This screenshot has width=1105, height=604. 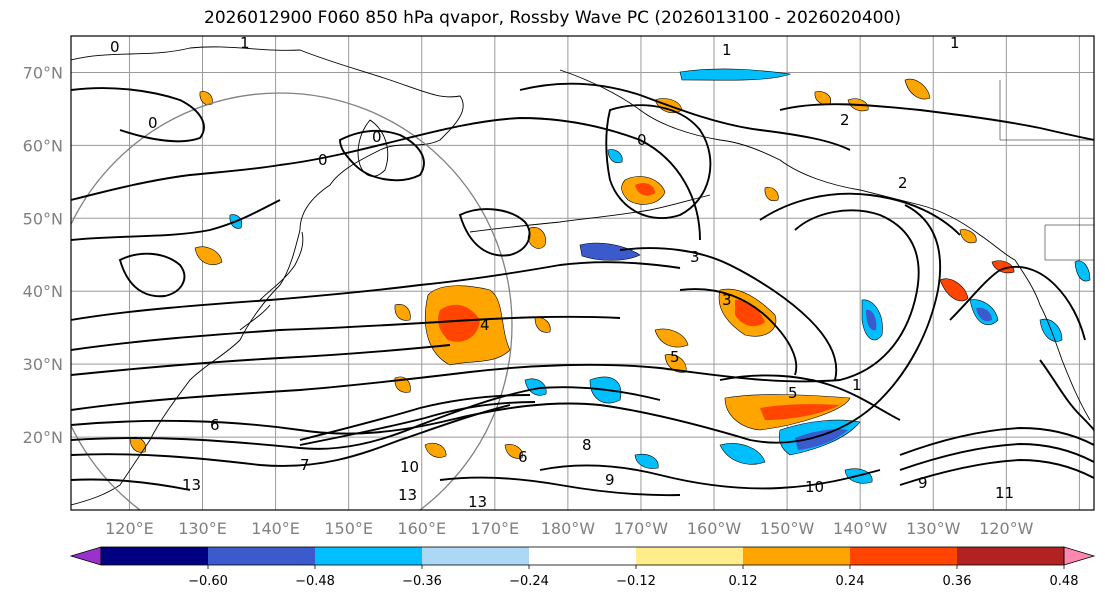 I want to click on colorbar-outline, so click(x=582, y=556).